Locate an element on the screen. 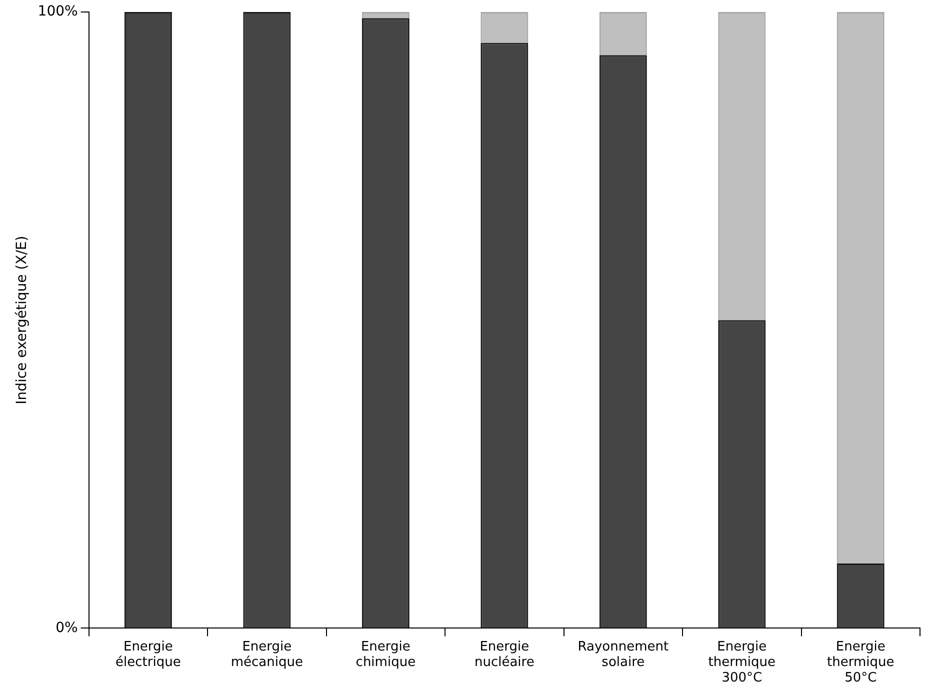  x-tick-label: Energie électrique is located at coordinates (148, 654).